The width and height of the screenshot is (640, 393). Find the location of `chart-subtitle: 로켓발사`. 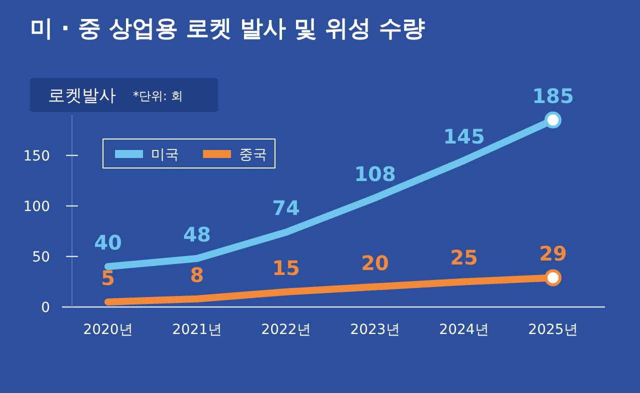

chart-subtitle: 로켓발사 is located at coordinates (82, 96).